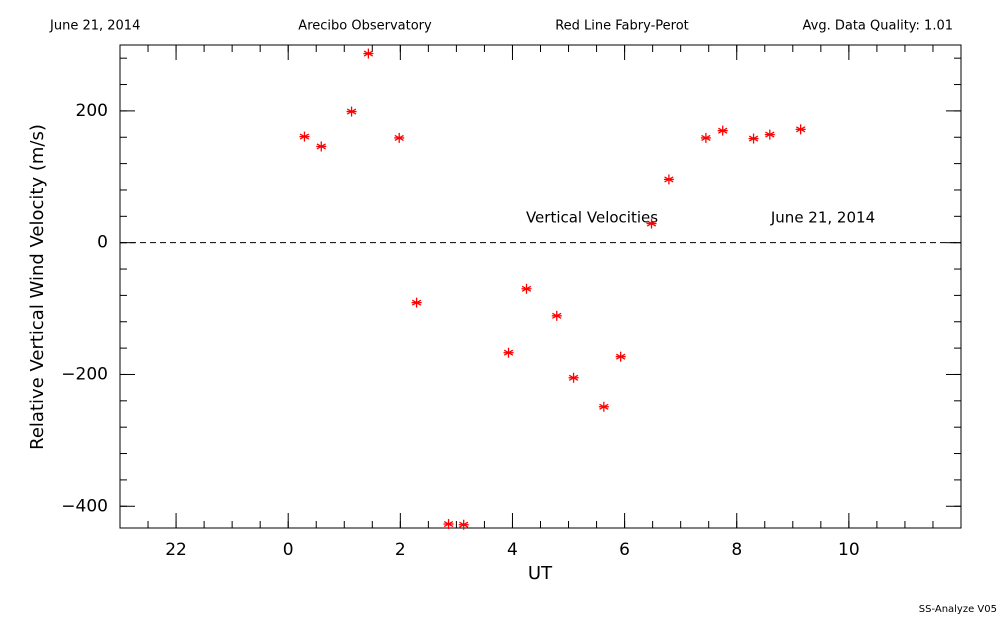  Describe the element at coordinates (102, 243) in the screenshot. I see `y-tick-label: 0` at that location.